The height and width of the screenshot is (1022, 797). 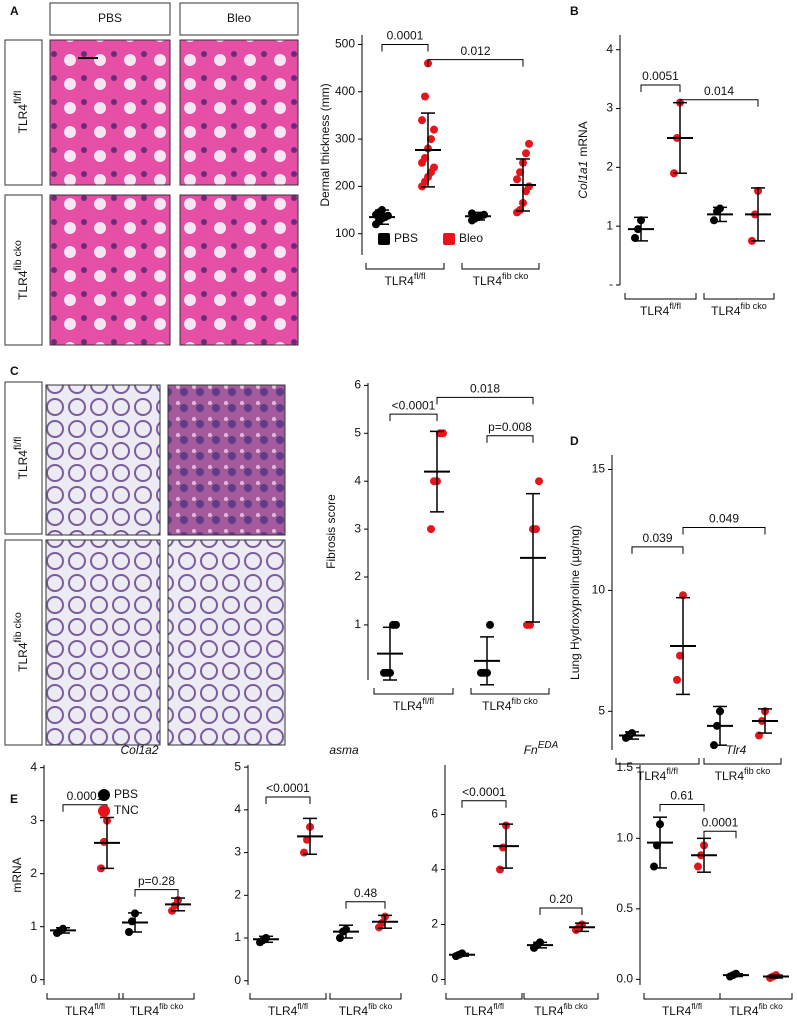 What do you see at coordinates (510, 427) in the screenshot?
I see `p-value: p=0.008` at bounding box center [510, 427].